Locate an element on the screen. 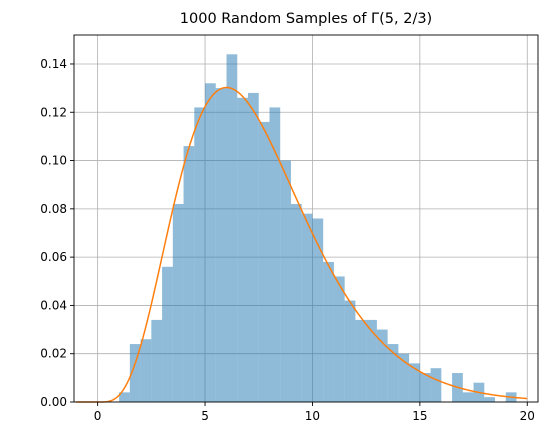  x-tick-label: 20 is located at coordinates (527, 416).